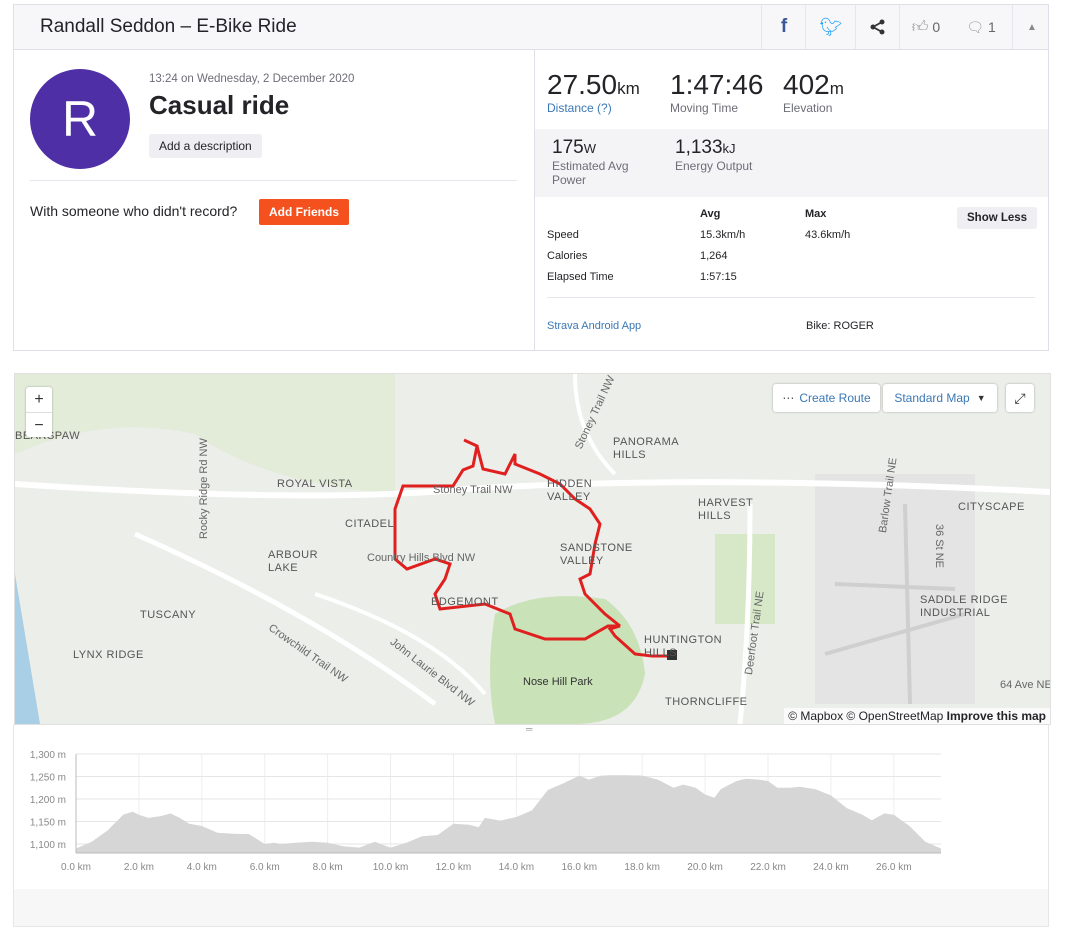 Image resolution: width=1074 pixels, height=931 pixels. I want to click on avatar-letter: R, so click(80, 119).